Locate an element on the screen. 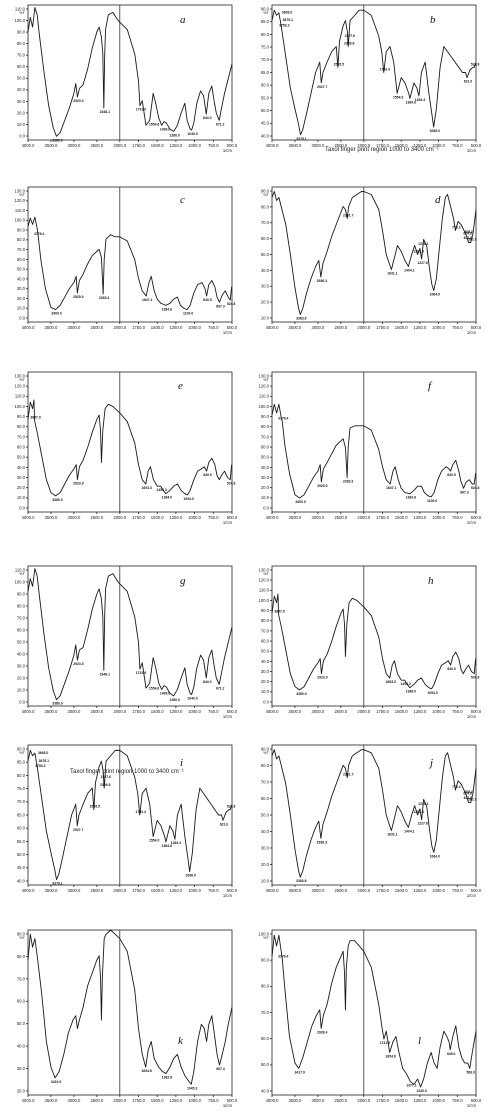 Image resolution: width=500 pixels, height=1113 pixels. peak-label: 2927.7 is located at coordinates (78, 830).